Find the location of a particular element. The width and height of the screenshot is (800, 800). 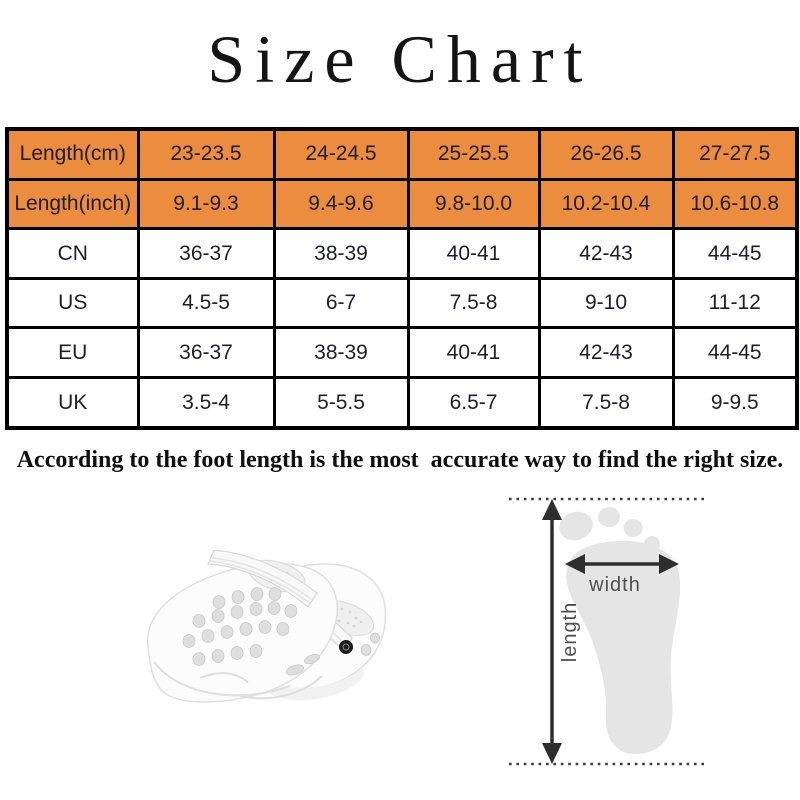

row-header-cell: UK is located at coordinates (72, 403).